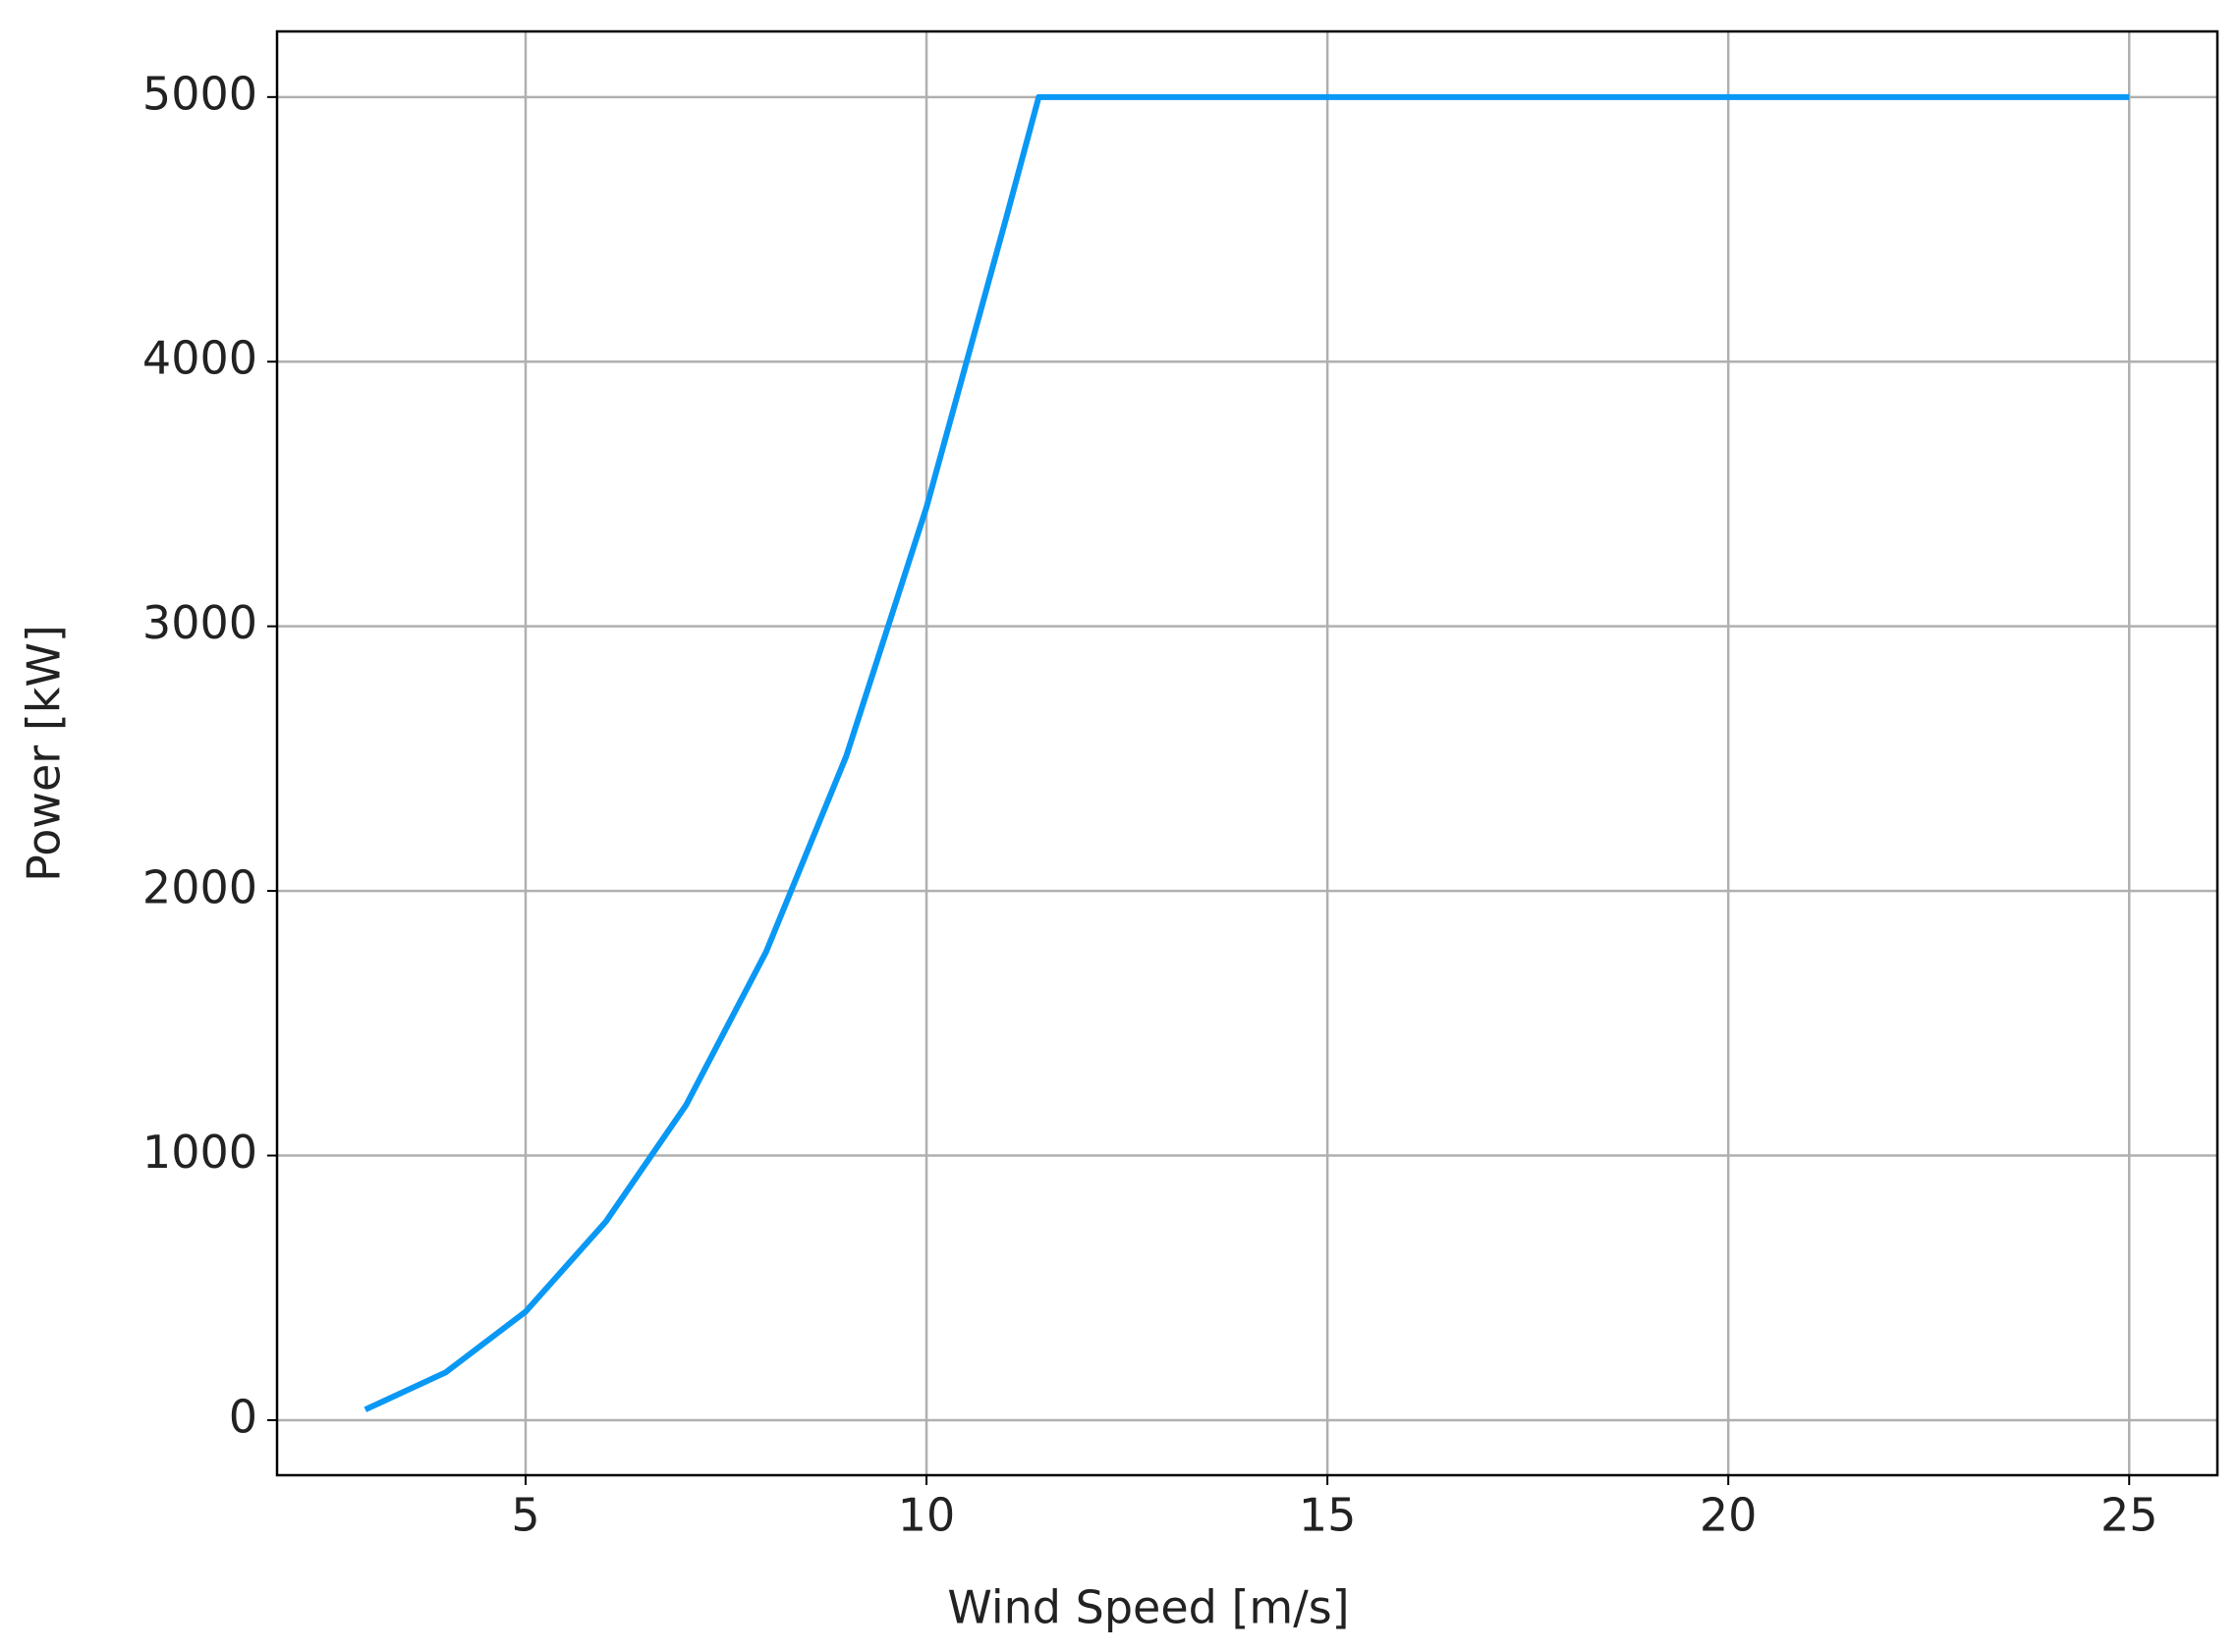 The image size is (2239, 1652). What do you see at coordinates (525, 1515) in the screenshot?
I see `x-tick-label: 5` at bounding box center [525, 1515].